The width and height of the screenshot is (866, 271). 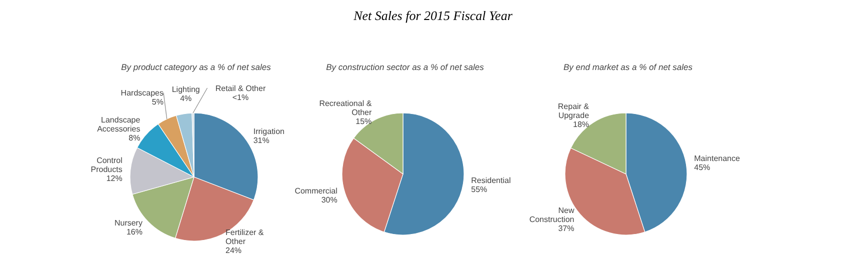 What do you see at coordinates (329, 199) in the screenshot?
I see `data-label: 30%` at bounding box center [329, 199].